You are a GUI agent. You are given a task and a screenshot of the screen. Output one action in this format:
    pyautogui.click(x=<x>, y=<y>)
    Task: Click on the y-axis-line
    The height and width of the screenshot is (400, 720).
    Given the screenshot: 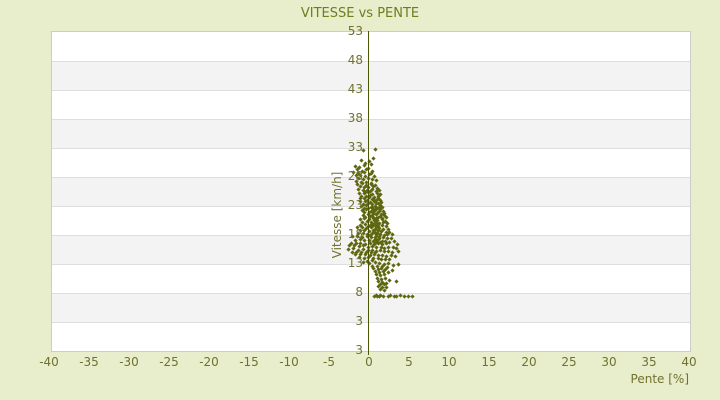 What is the action you would take?
    pyautogui.click(x=368, y=193)
    